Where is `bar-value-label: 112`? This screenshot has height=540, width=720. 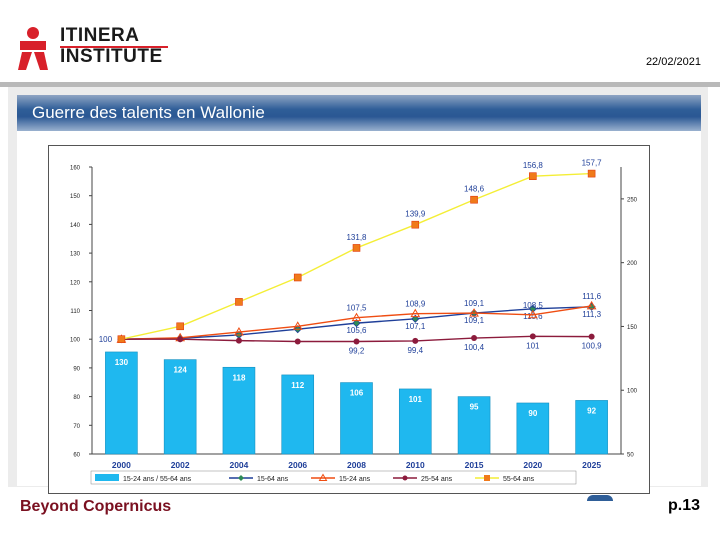
bar-value-label: 112 is located at coordinates (297, 385).